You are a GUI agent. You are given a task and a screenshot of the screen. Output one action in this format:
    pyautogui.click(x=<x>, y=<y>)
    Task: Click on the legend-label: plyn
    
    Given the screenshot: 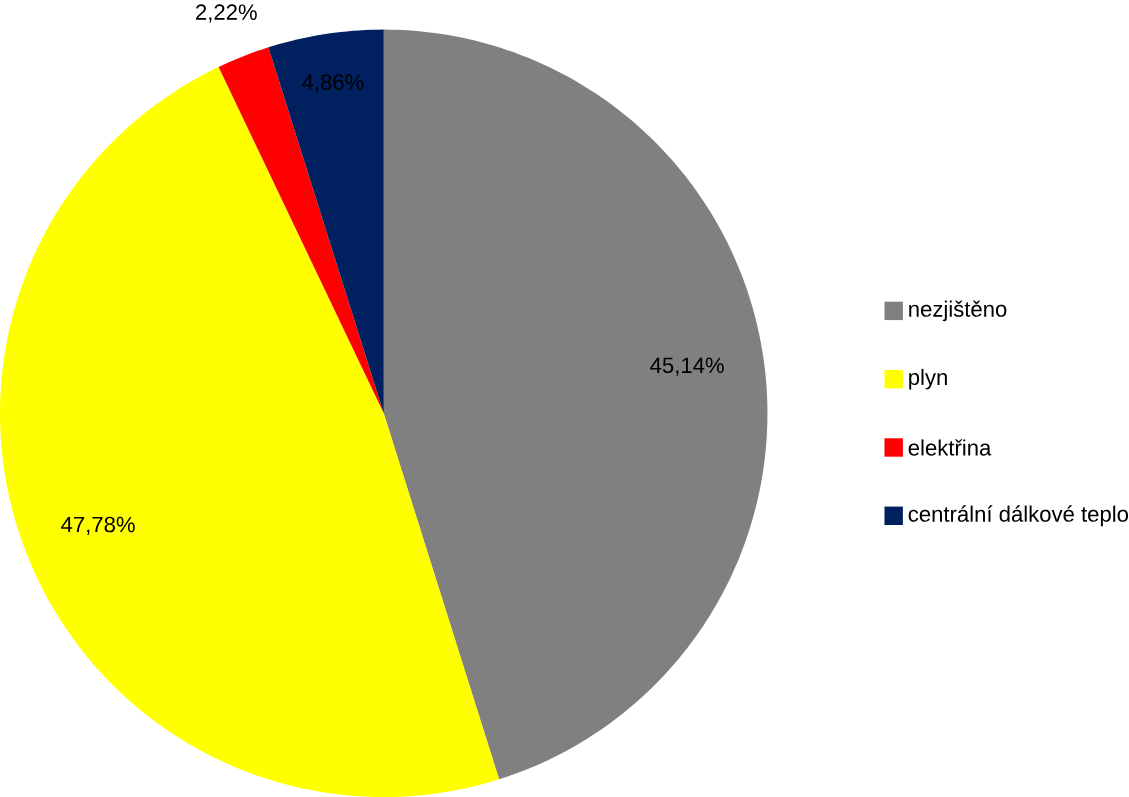 What is the action you would take?
    pyautogui.click(x=928, y=379)
    